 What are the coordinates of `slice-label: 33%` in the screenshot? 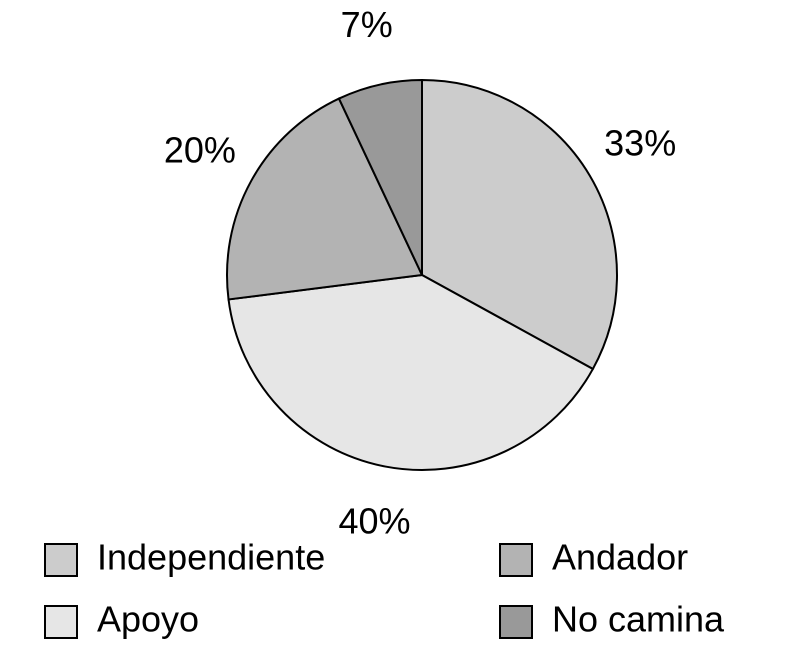 It's located at (640, 142).